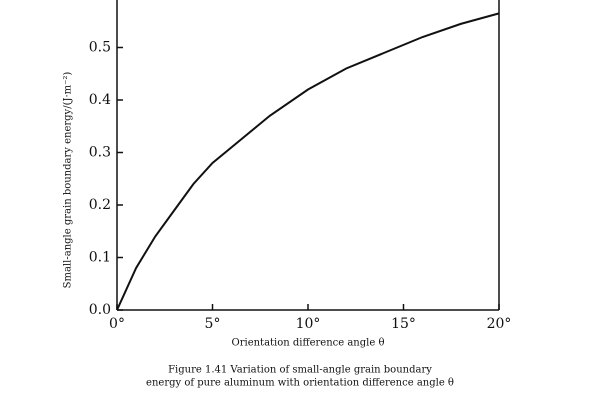 The height and width of the screenshot is (400, 600). What do you see at coordinates (100, 100) in the screenshot?
I see `y-tick-label: 0.4` at bounding box center [100, 100].